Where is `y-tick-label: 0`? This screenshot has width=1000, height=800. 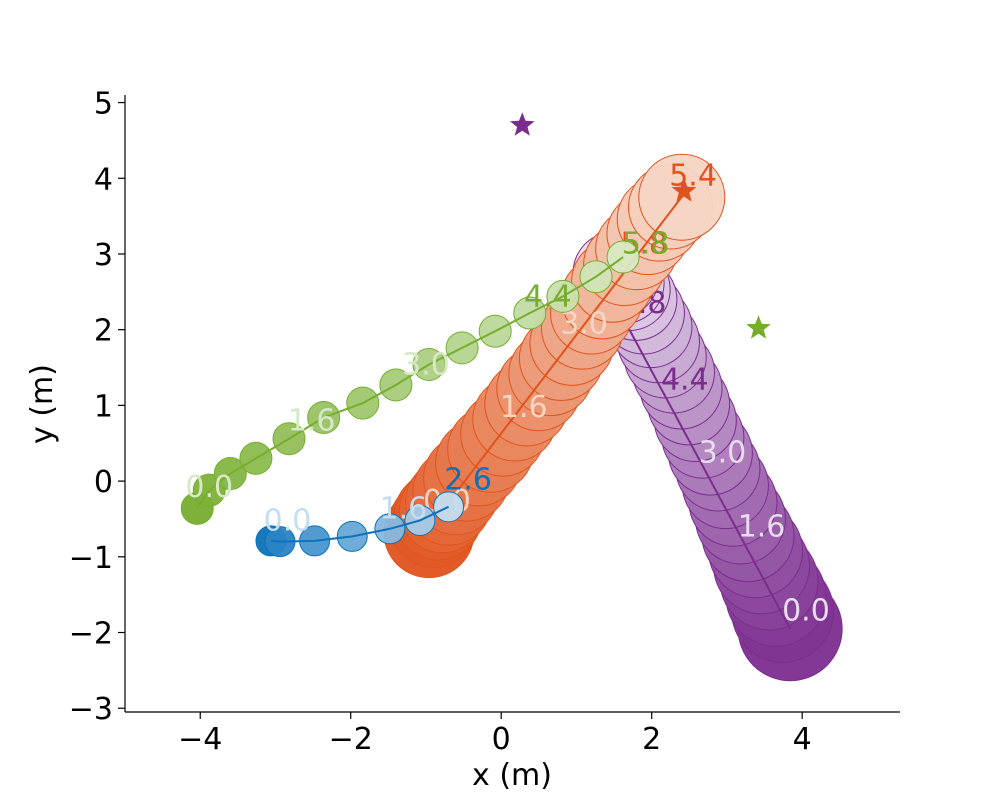 y-tick-label: 0 is located at coordinates (103, 482).